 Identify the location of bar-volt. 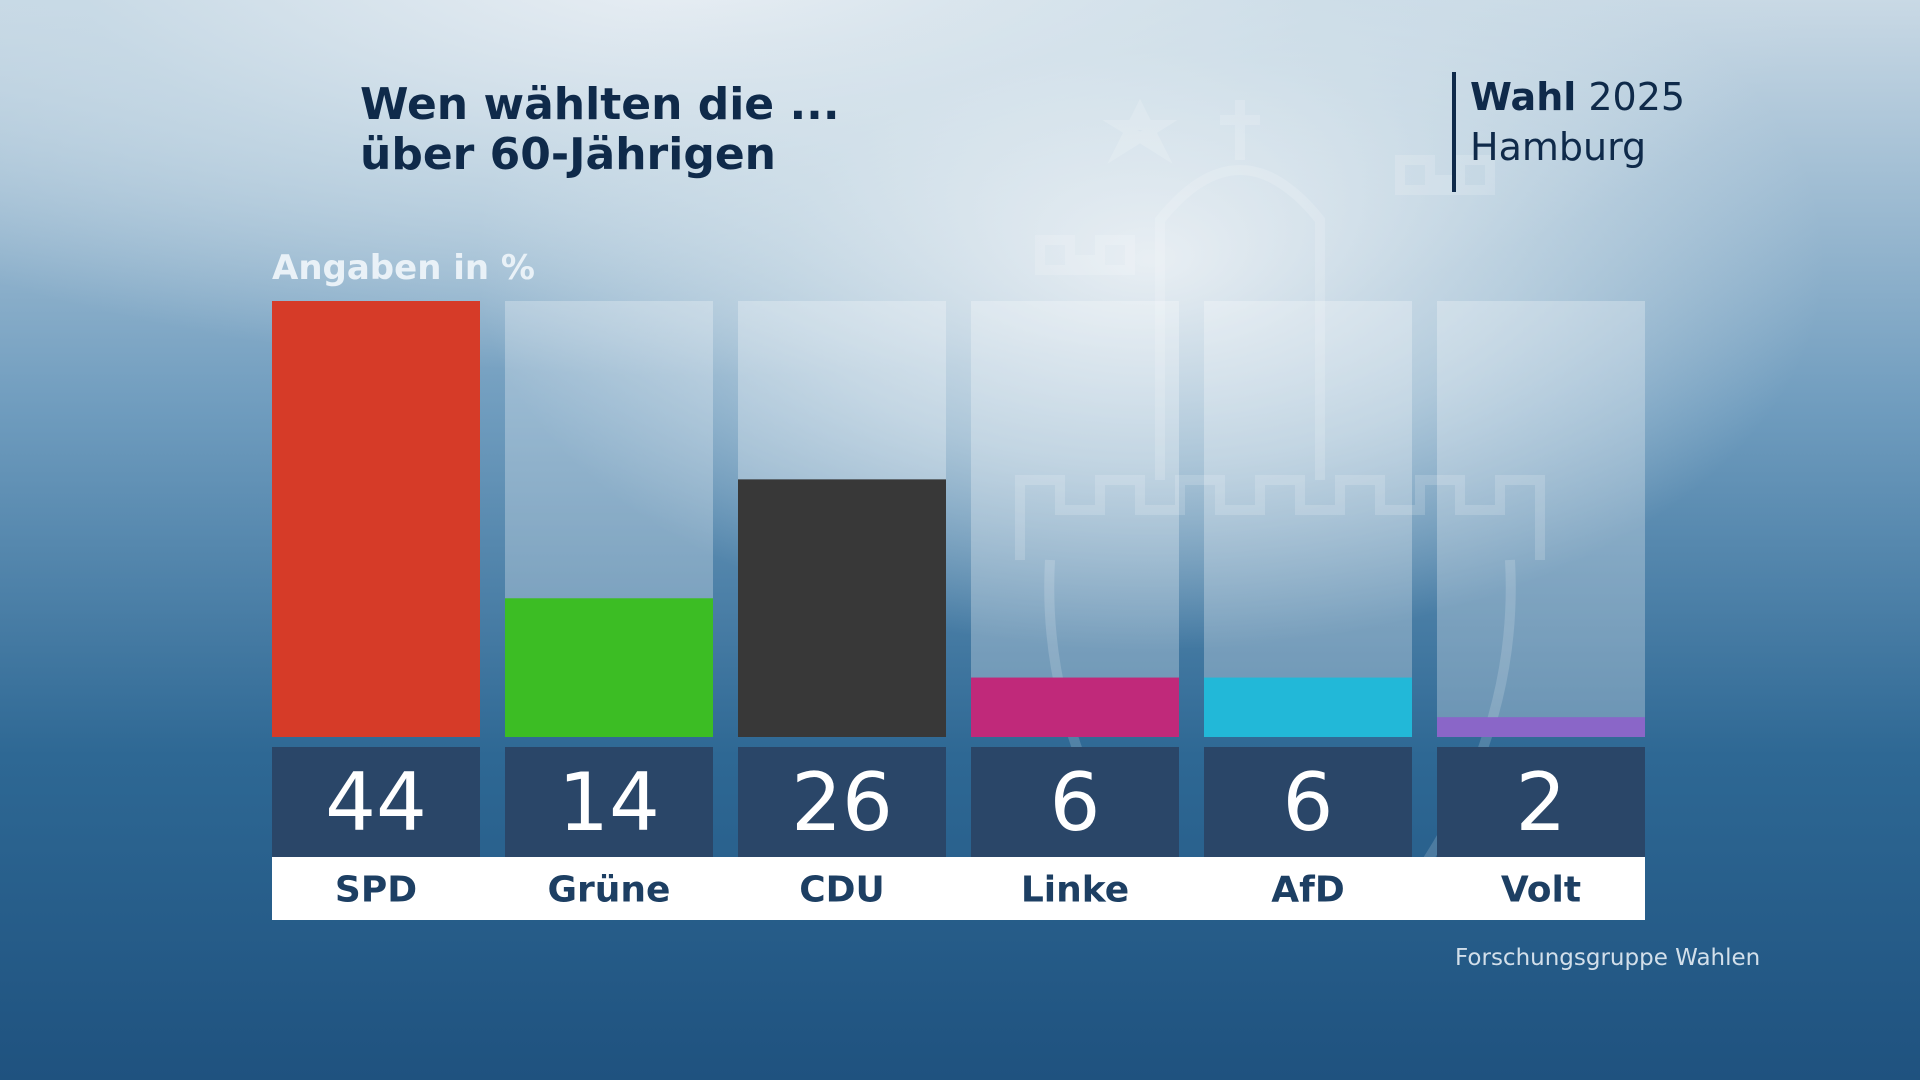
(1541, 727).